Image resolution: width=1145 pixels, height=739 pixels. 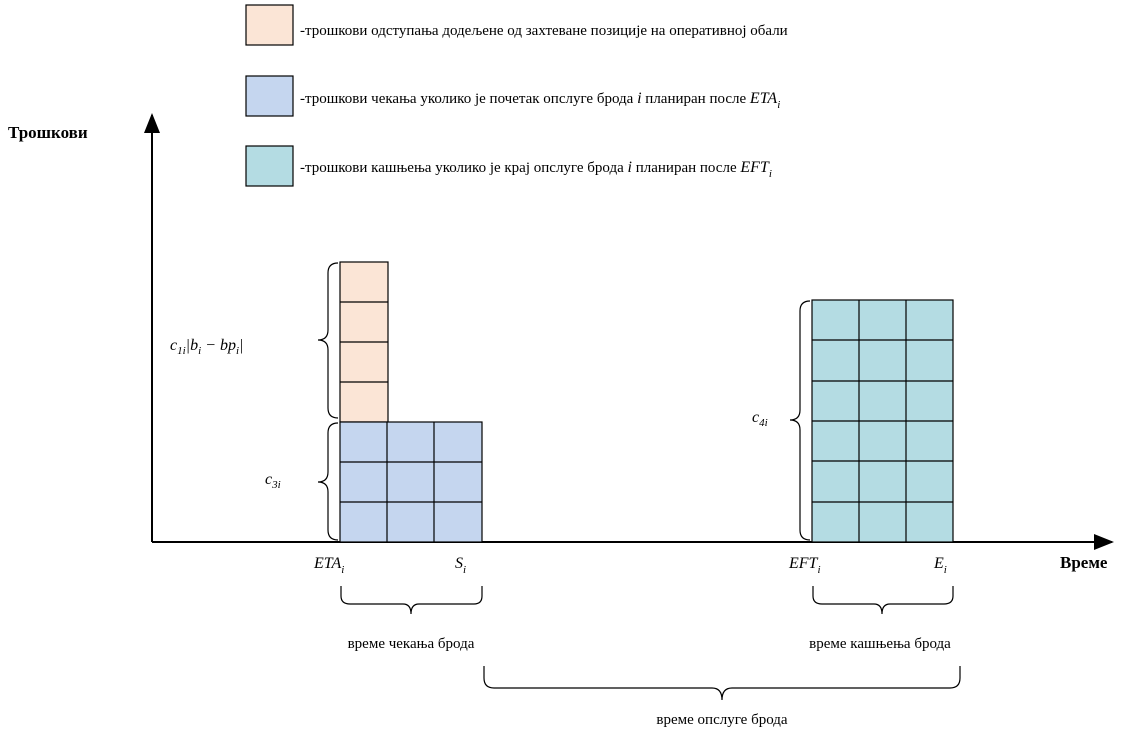 I want to click on time-label: ETAi, so click(x=328, y=565).